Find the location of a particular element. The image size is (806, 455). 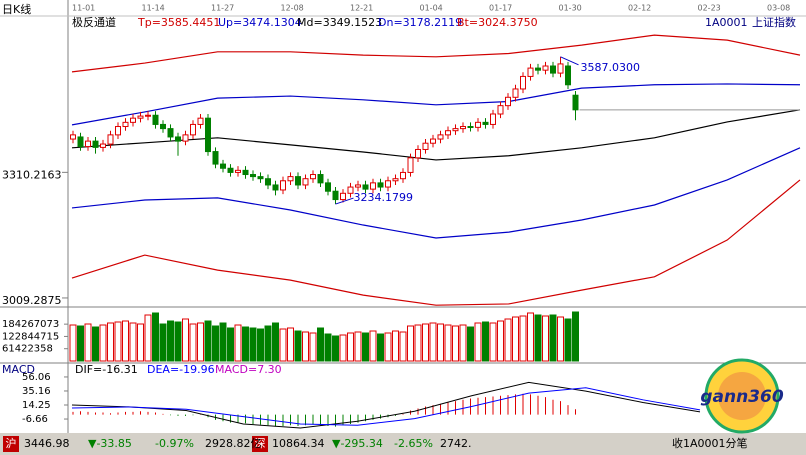

legend-entry: DEA=-19.96 is located at coordinates (181, 369).